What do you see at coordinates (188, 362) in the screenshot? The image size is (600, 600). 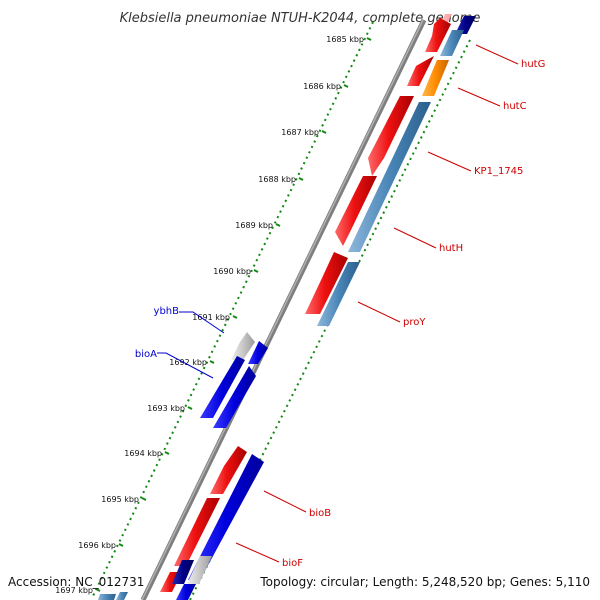 I see `ruler-tick-label: 1692 kbp` at bounding box center [188, 362].